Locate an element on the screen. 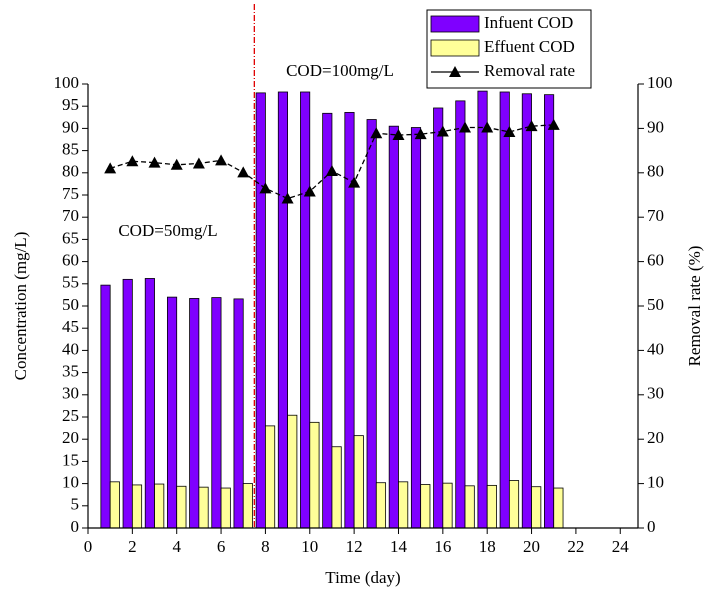  y-tick-label: 40 is located at coordinates (70, 348).